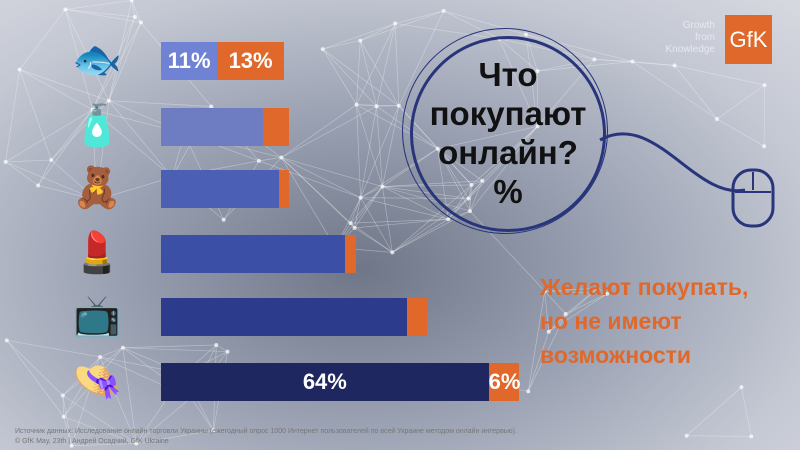  I want to click on chart-title: Что покупают онлайн? %, so click(508, 133).